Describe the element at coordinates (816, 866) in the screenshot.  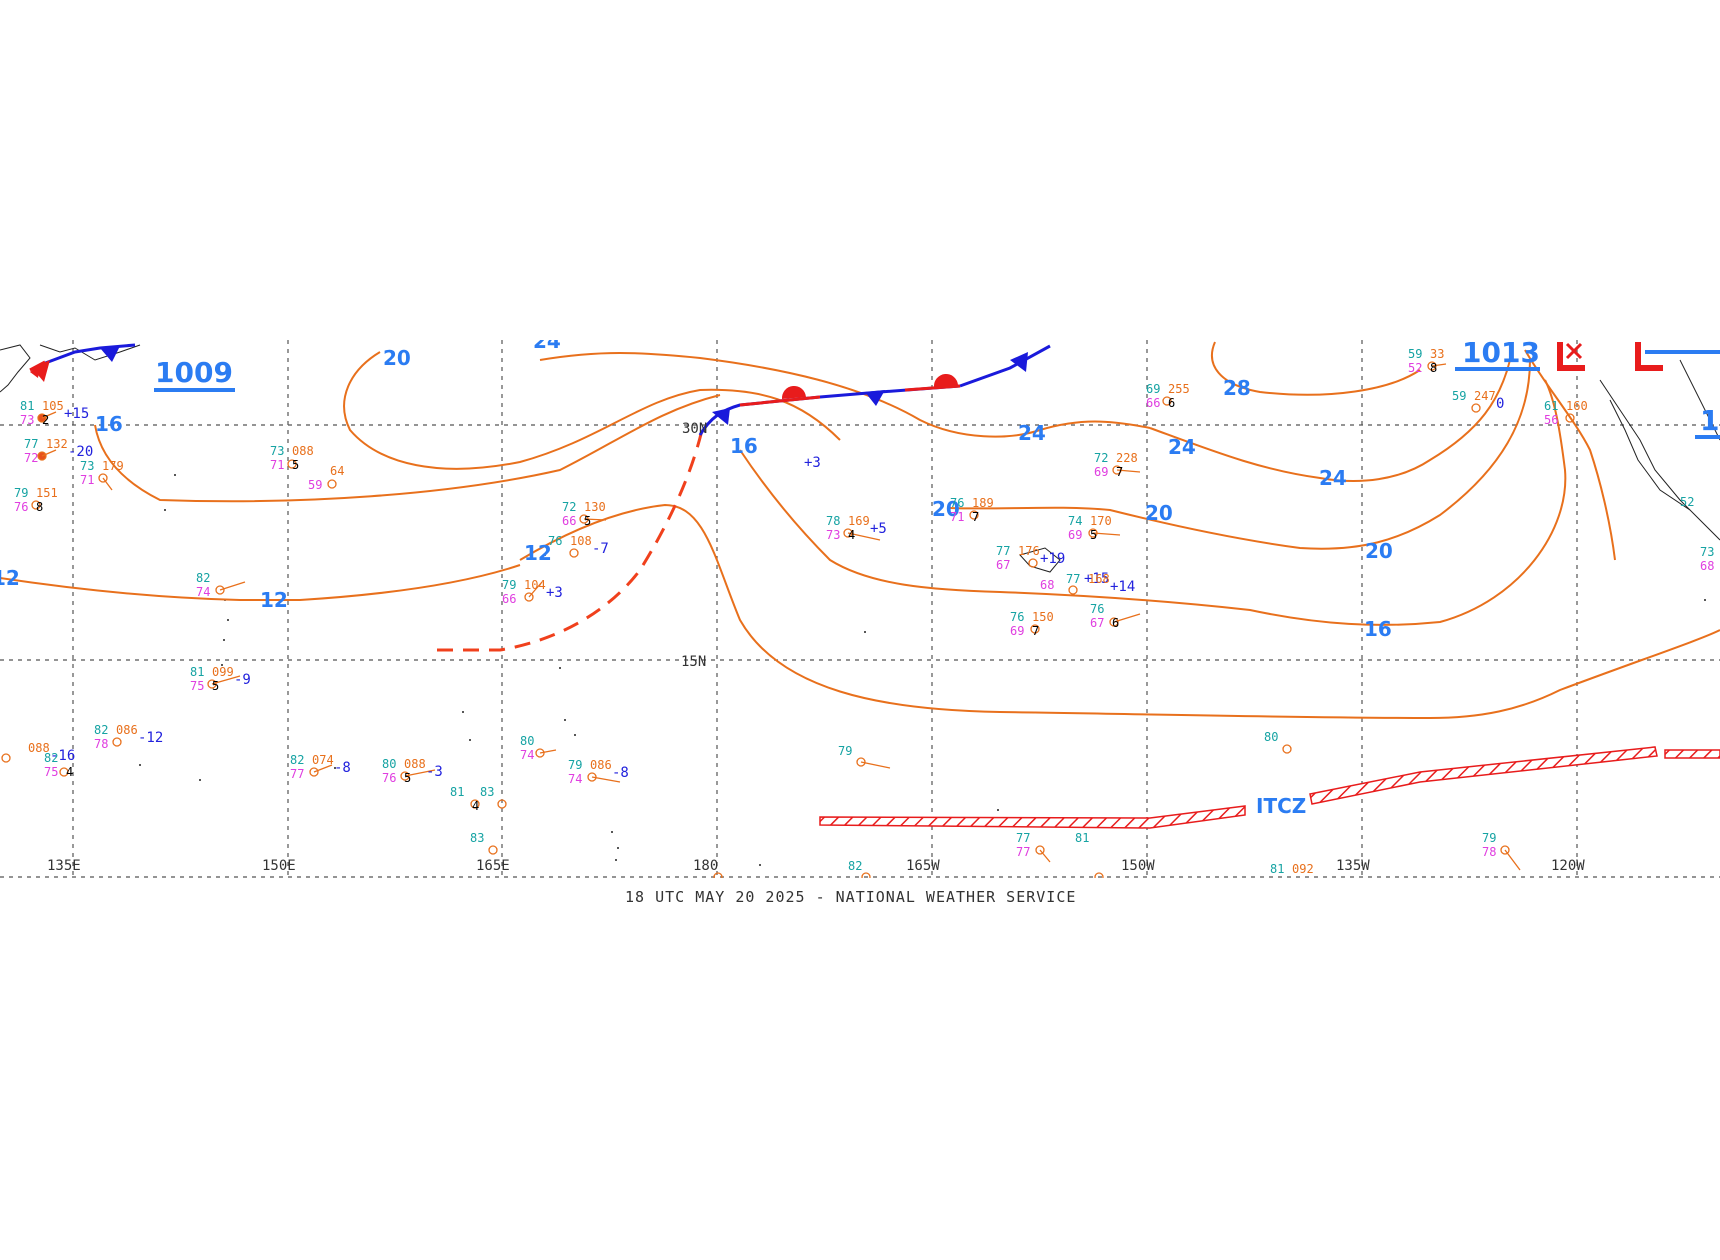
I see `longitude-labels: 135E 150E 165E 180 165W 150W 135W 120W` at that location.